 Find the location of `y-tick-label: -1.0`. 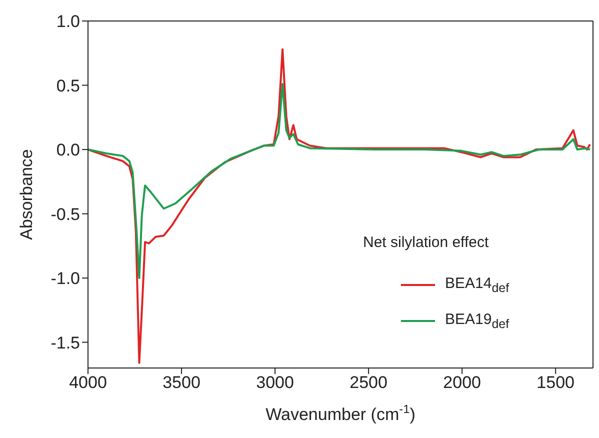

y-tick-label: -1.0 is located at coordinates (65, 278).